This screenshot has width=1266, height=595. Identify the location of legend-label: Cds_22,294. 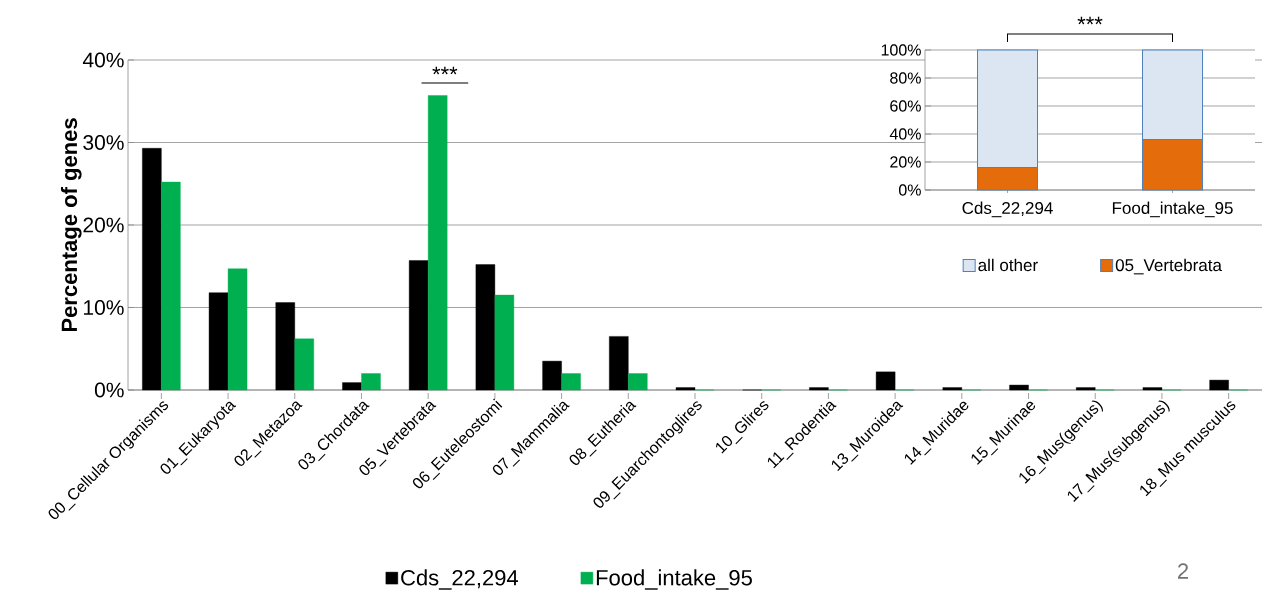
(460, 579).